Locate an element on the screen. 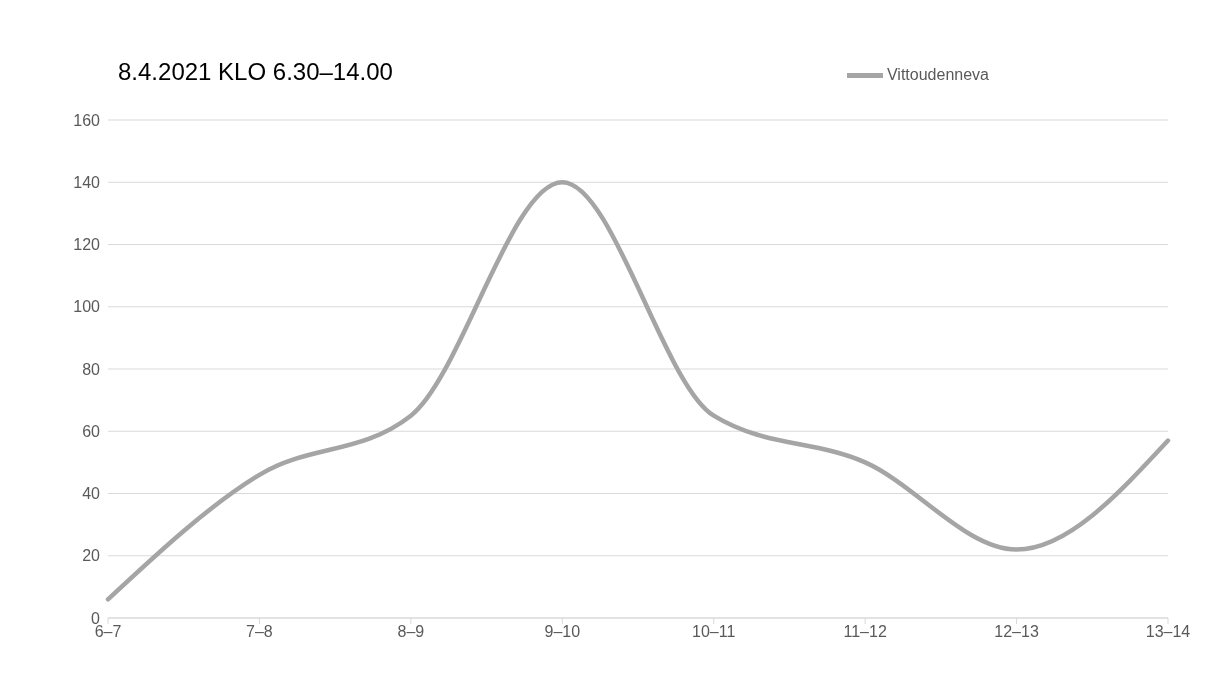 This screenshot has height=677, width=1227. x-tick-label: 11–12 is located at coordinates (865, 632).